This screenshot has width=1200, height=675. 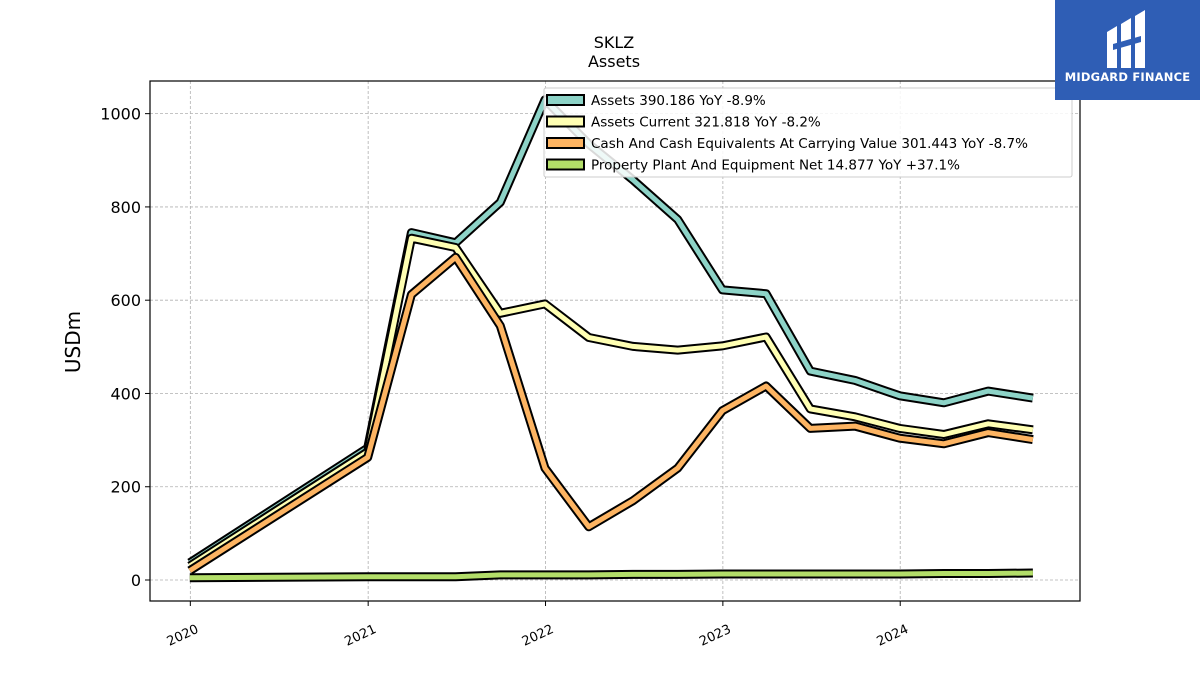 What do you see at coordinates (1127, 77) in the screenshot?
I see `logo-text: MIDGARD FINANCE` at bounding box center [1127, 77].